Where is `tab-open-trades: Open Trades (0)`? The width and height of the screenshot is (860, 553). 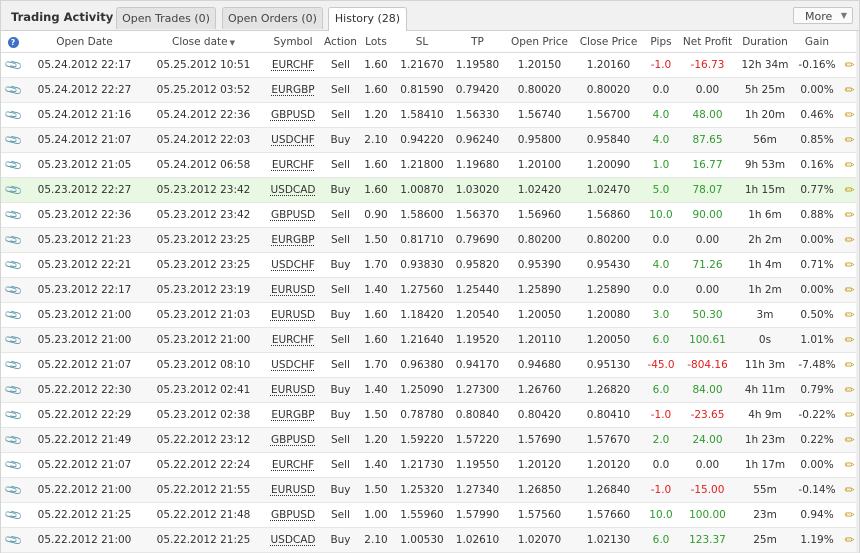
tab-open-trades: Open Trades (0) is located at coordinates (166, 18).